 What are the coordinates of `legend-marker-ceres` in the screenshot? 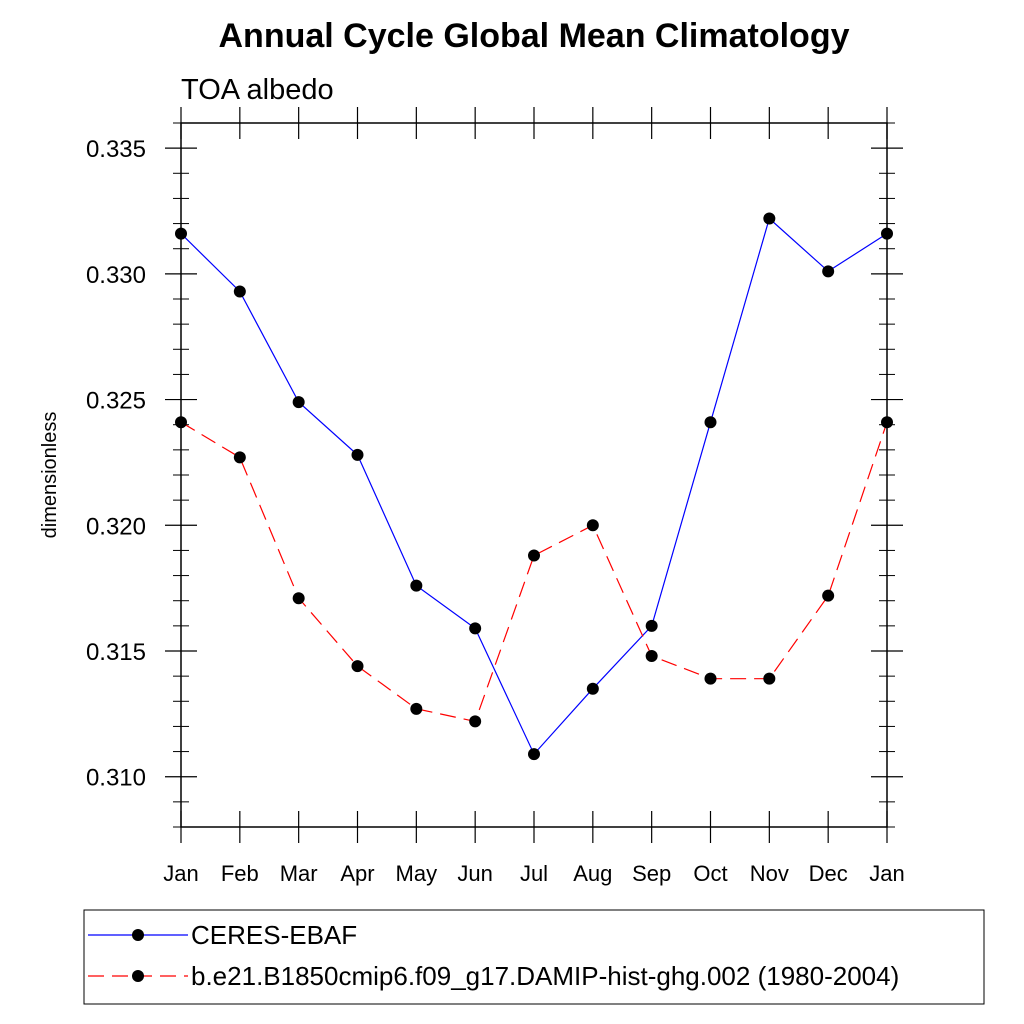 It's located at (138, 935).